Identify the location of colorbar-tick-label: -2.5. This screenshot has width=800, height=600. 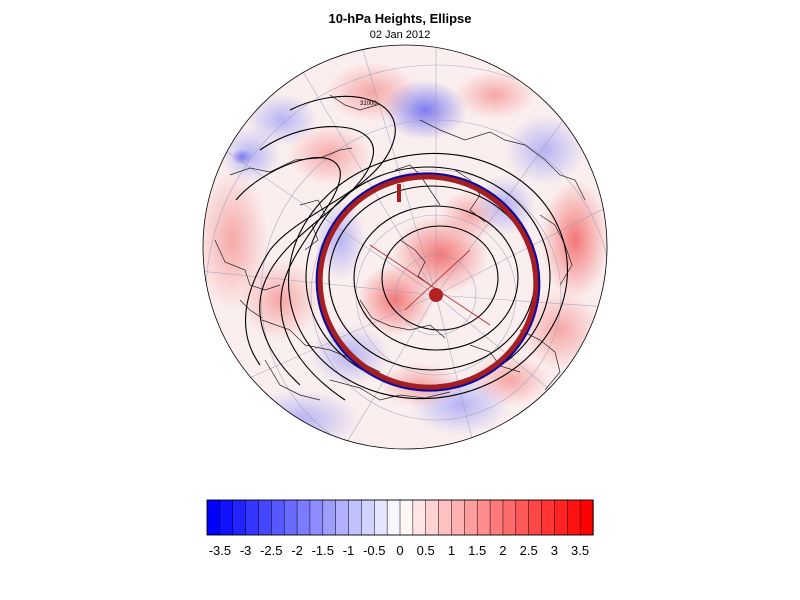
(271, 550).